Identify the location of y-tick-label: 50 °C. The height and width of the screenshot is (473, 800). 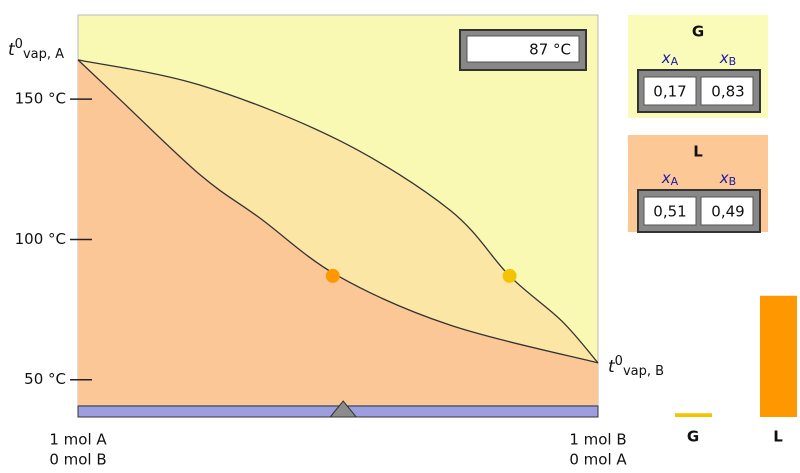
(45, 379).